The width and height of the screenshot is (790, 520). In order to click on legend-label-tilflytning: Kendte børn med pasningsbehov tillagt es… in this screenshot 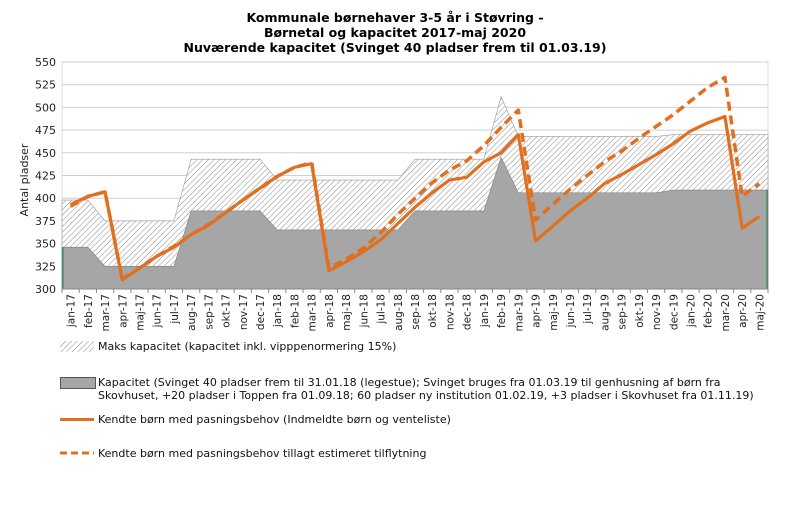, I will do `click(262, 453)`.